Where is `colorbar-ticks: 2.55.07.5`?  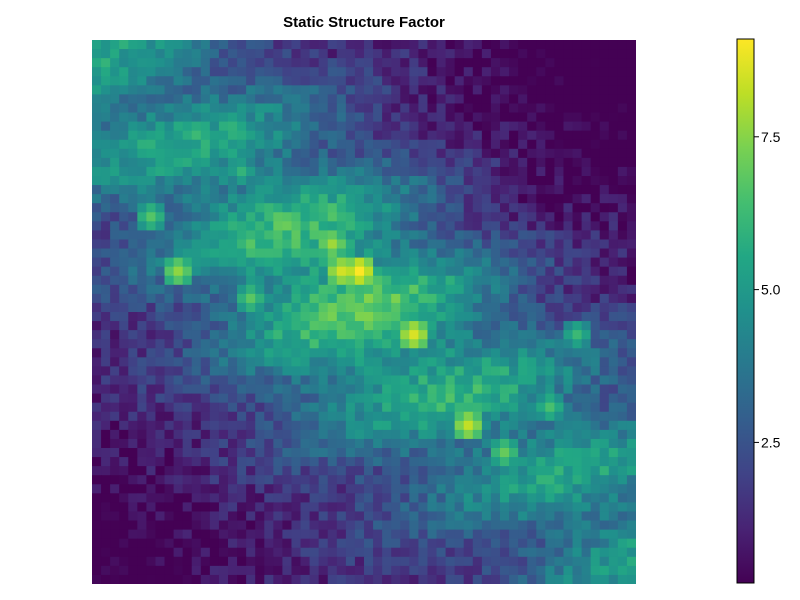 colorbar-ticks: 2.55.07.5 is located at coordinates (767, 289).